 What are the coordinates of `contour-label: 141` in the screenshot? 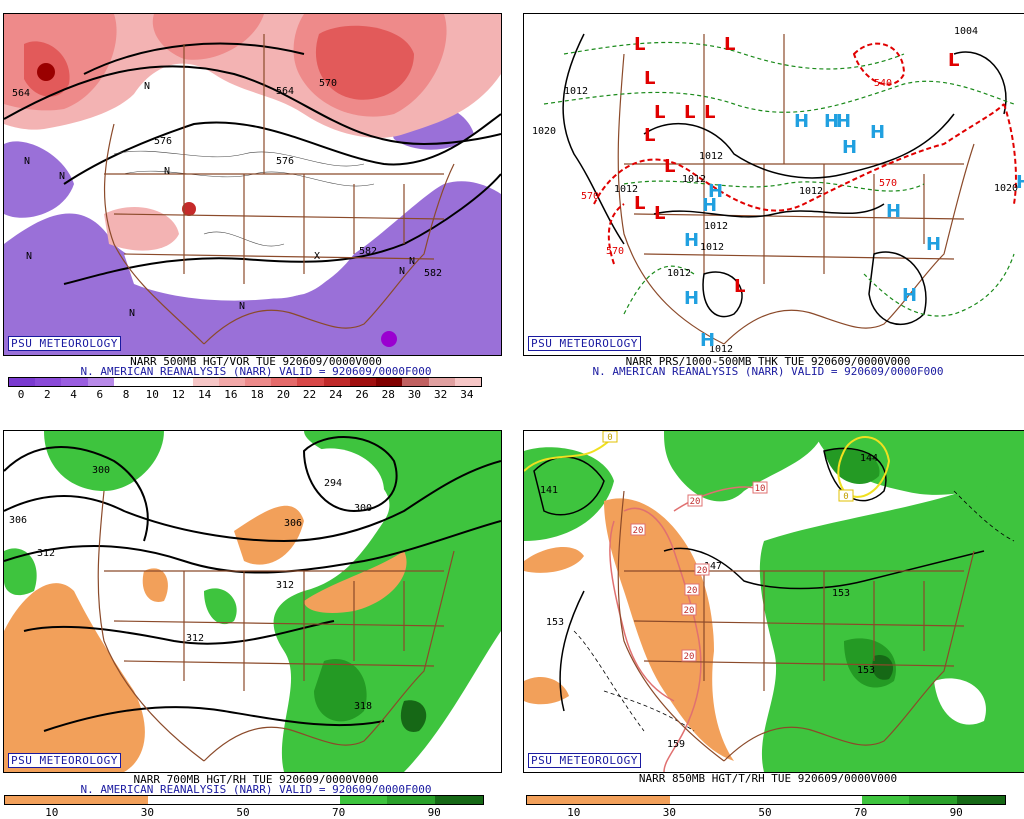 It's located at (549, 490).